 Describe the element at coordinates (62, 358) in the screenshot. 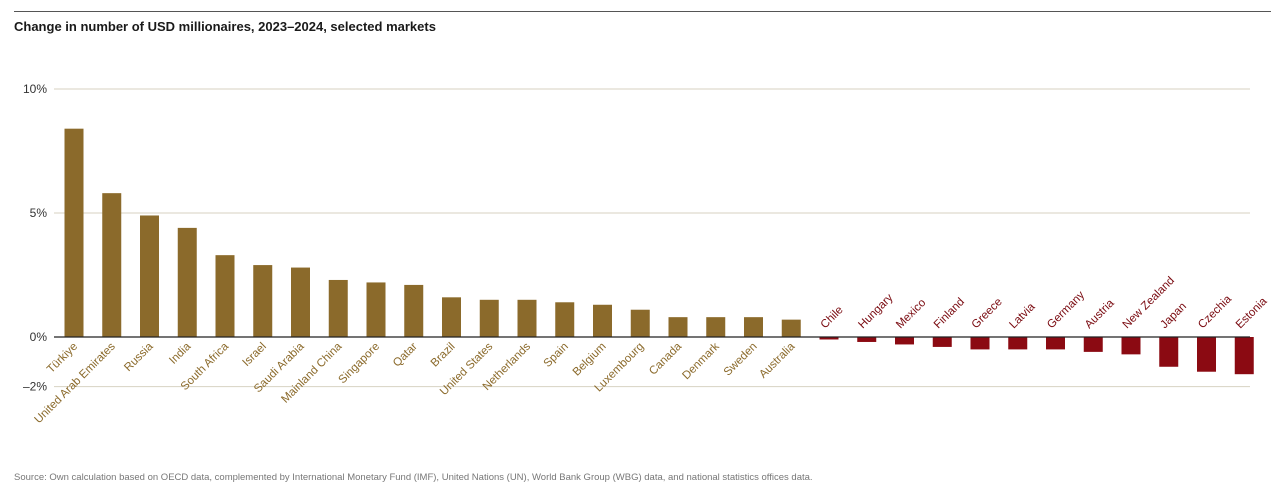

I see `category-label: Türkiye` at that location.